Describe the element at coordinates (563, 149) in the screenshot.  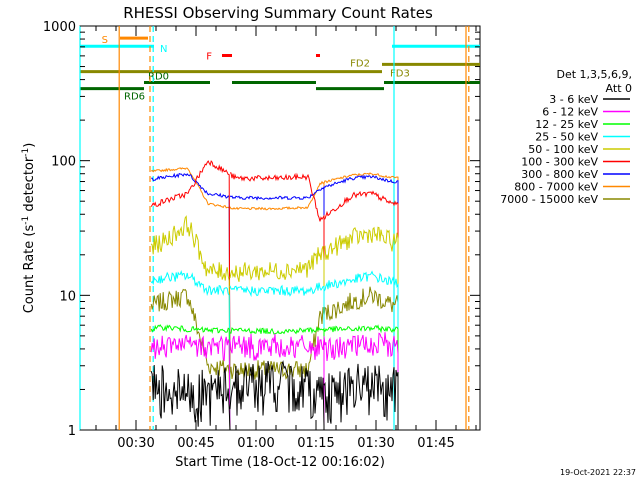
I see `legend-label: 50 - 100 keV` at that location.